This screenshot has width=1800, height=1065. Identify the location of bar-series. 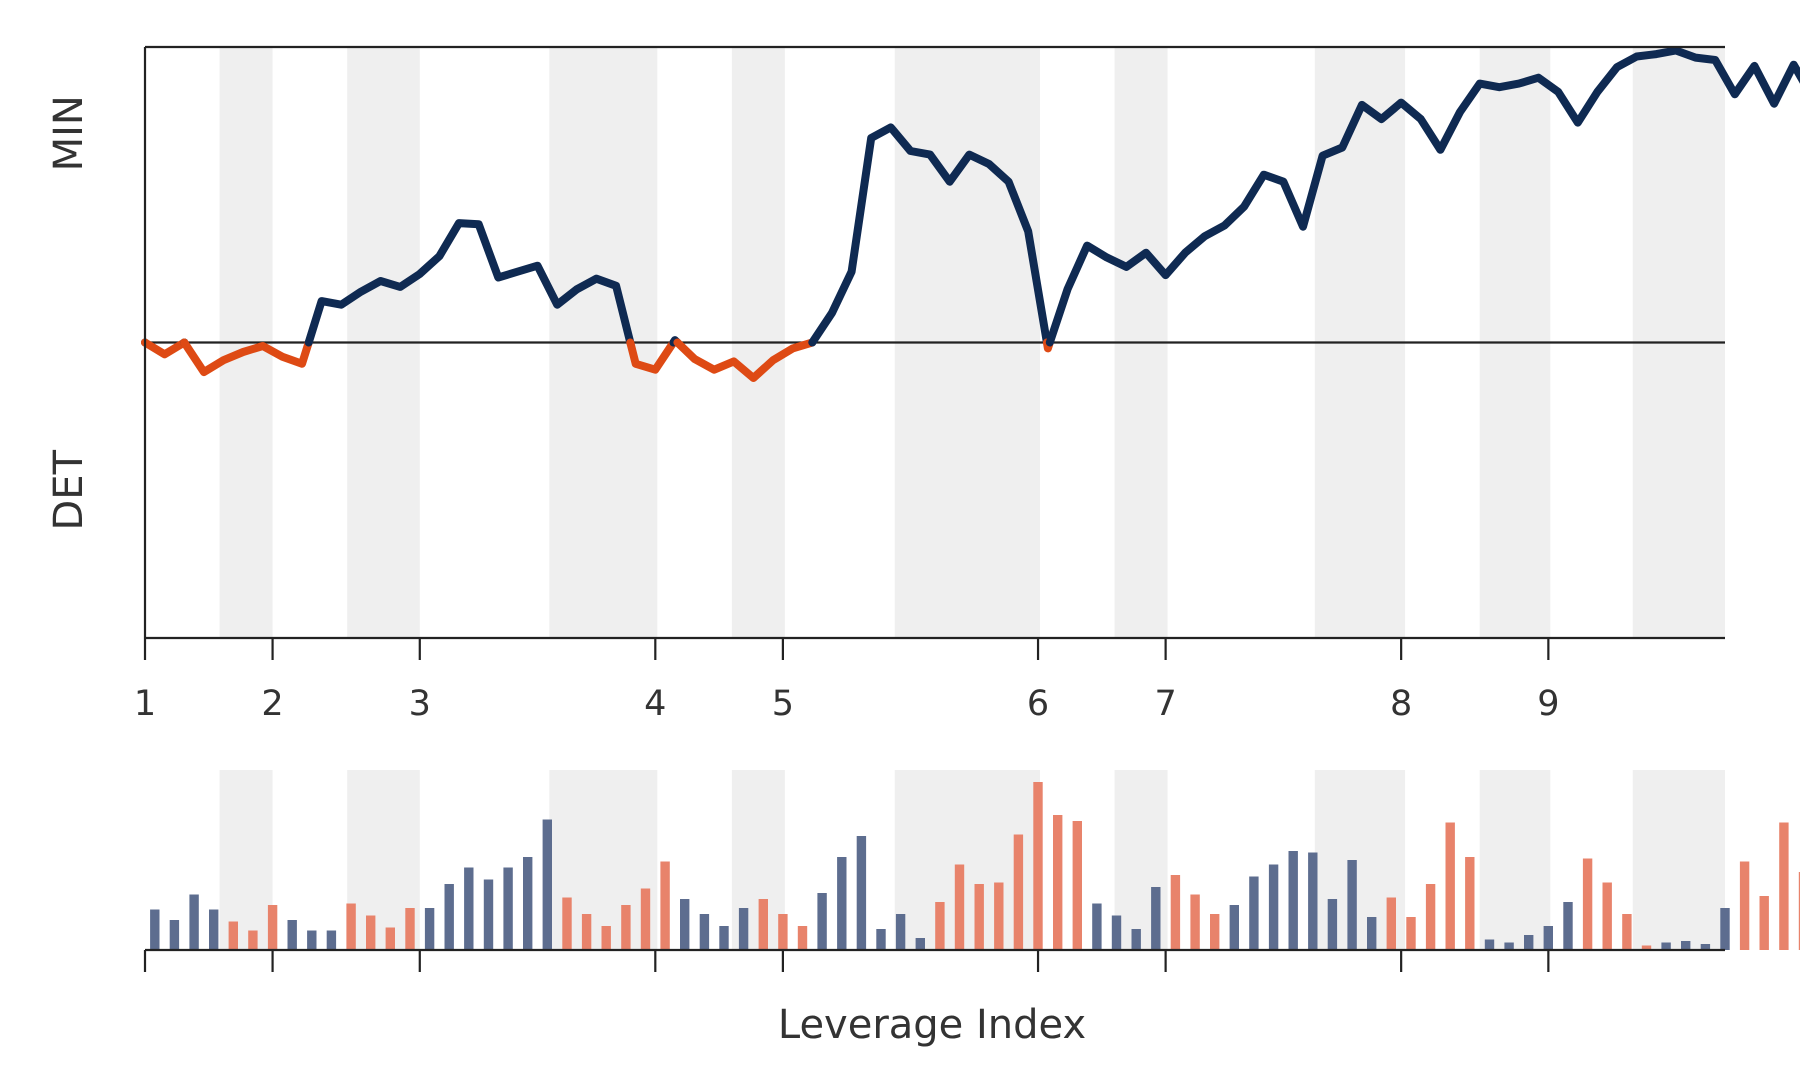
(975, 866).